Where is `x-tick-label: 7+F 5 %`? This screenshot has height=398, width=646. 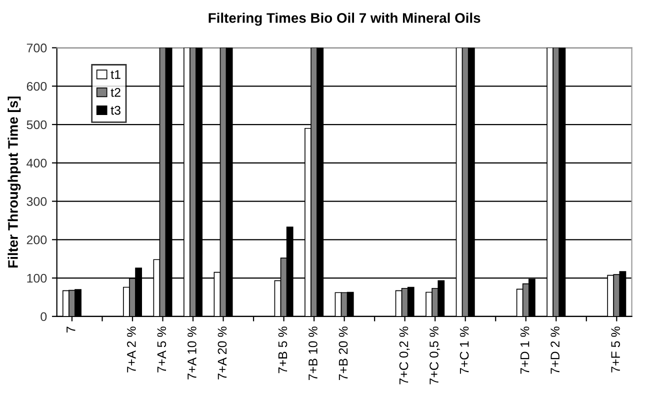
x-tick-label: 7+F 5 % is located at coordinates (615, 349).